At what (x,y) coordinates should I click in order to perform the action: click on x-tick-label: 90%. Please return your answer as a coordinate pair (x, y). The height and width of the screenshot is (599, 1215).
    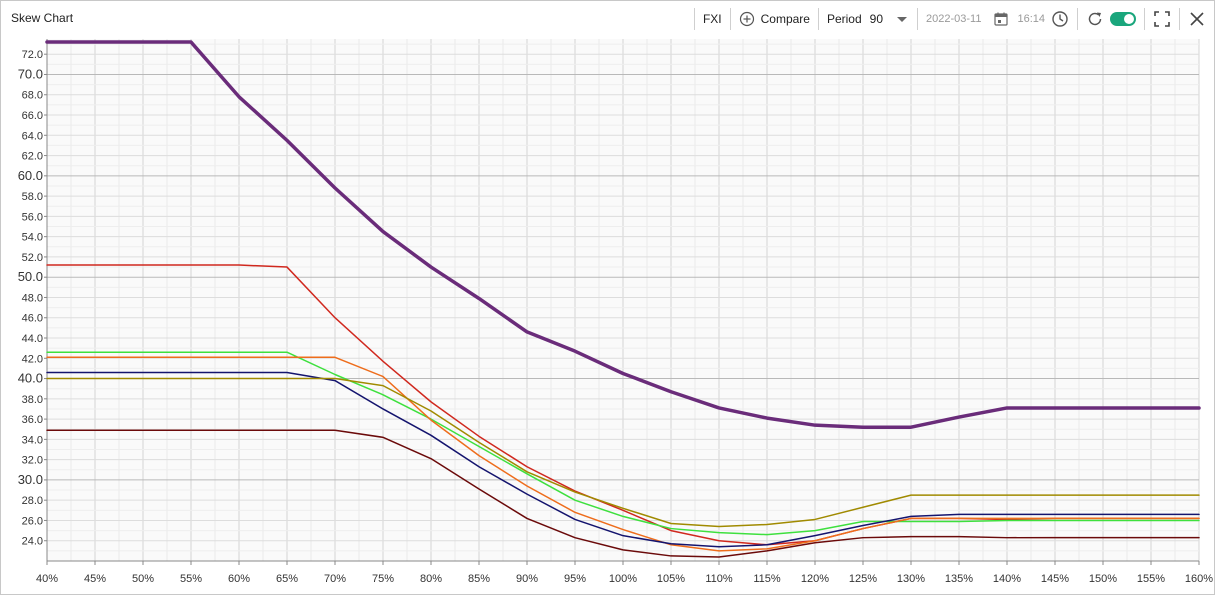
    Looking at the image, I should click on (527, 579).